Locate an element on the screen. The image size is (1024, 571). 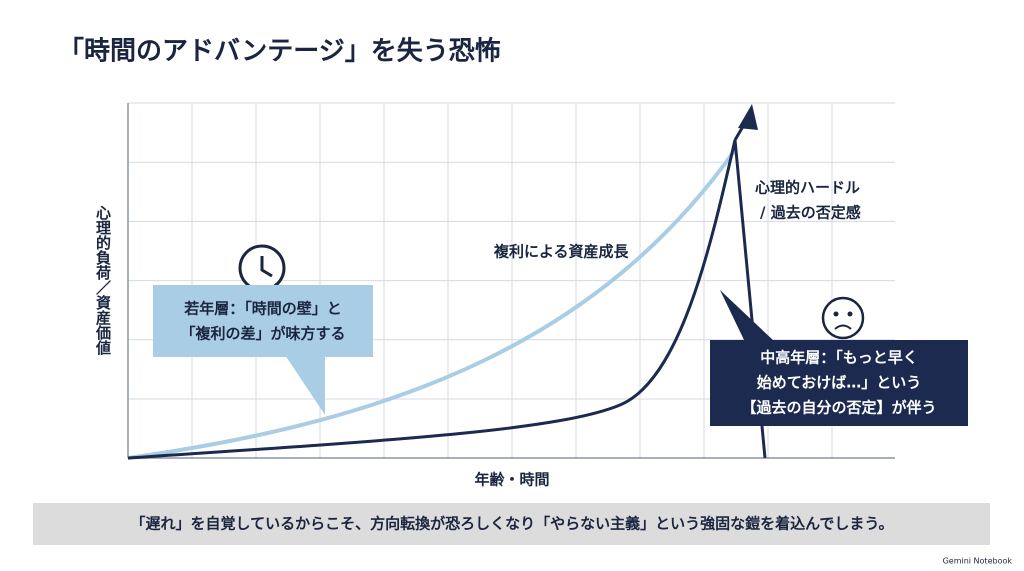
young-callout is located at coordinates (263, 321).